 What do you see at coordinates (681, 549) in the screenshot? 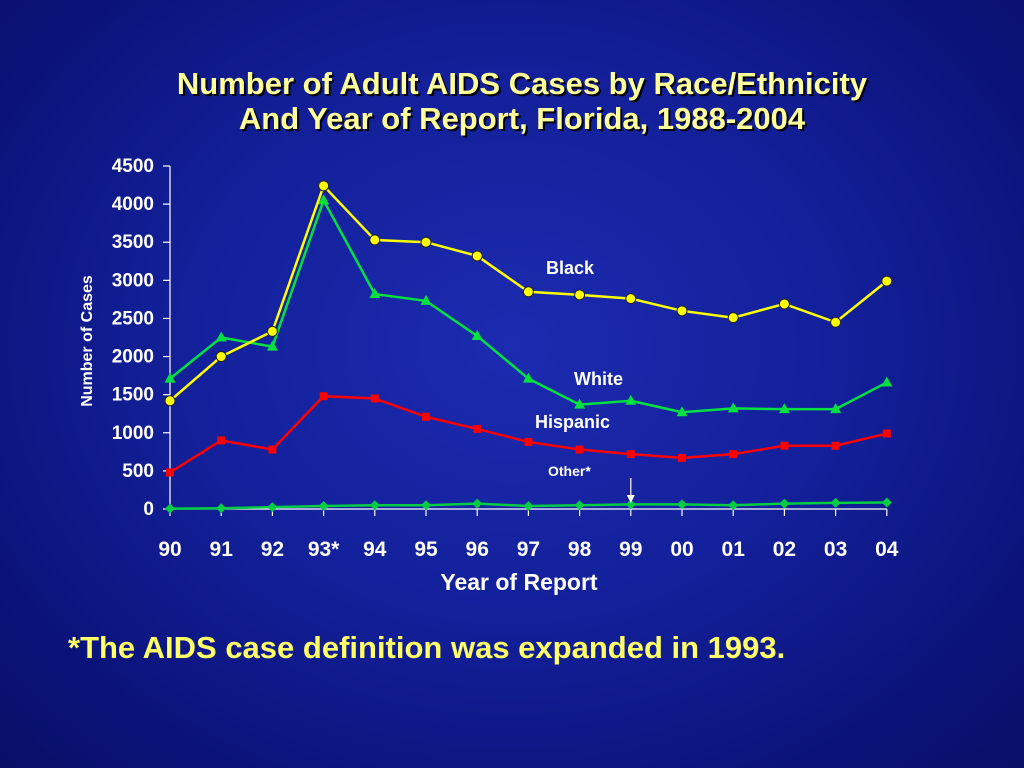
I see `x-tick-label: 00` at bounding box center [681, 549].